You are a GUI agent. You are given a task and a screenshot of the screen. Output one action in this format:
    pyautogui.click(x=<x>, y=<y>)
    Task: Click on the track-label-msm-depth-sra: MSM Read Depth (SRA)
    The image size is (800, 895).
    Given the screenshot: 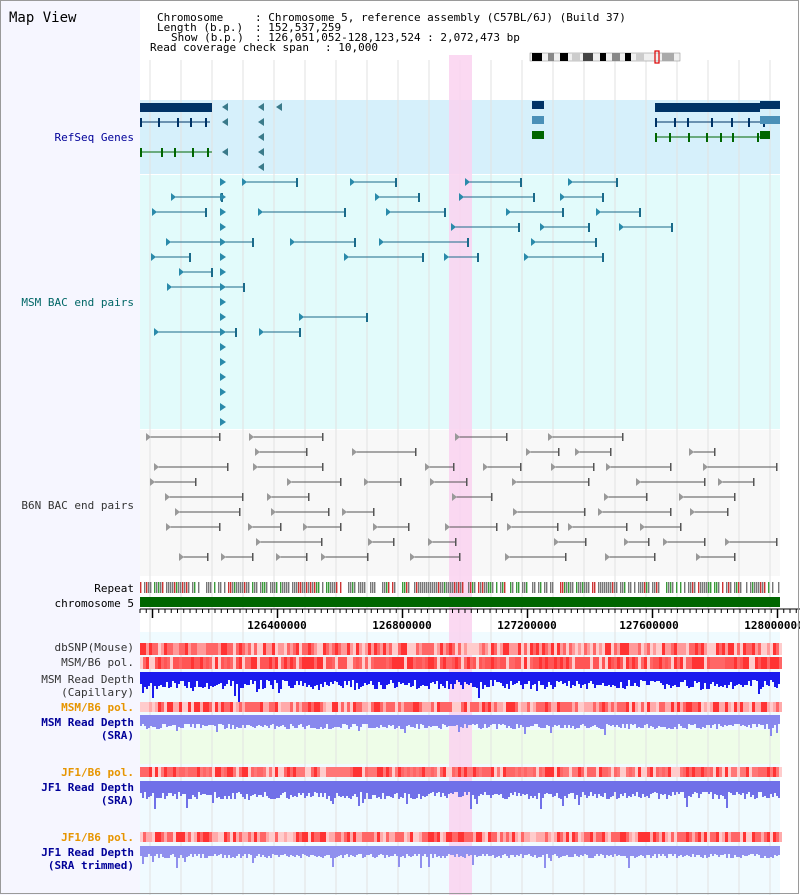 What is the action you would take?
    pyautogui.click(x=87, y=729)
    